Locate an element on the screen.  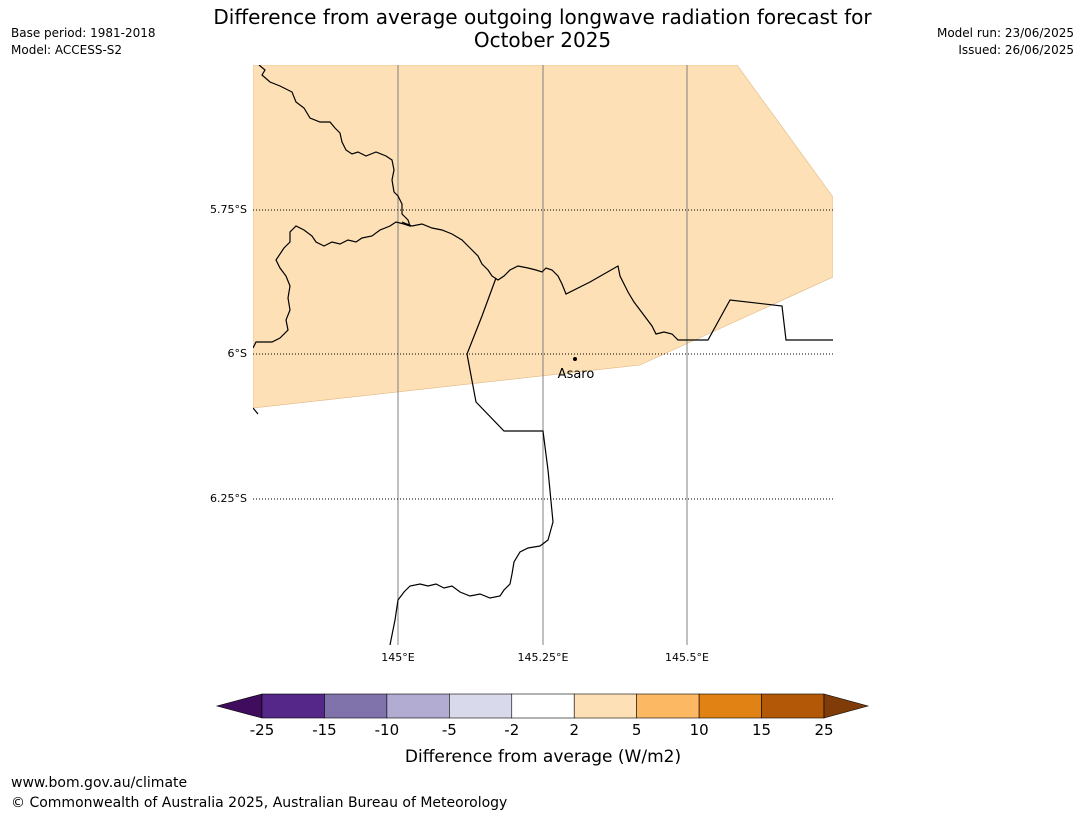
place-label-asaro: Asaro is located at coordinates (576, 374).